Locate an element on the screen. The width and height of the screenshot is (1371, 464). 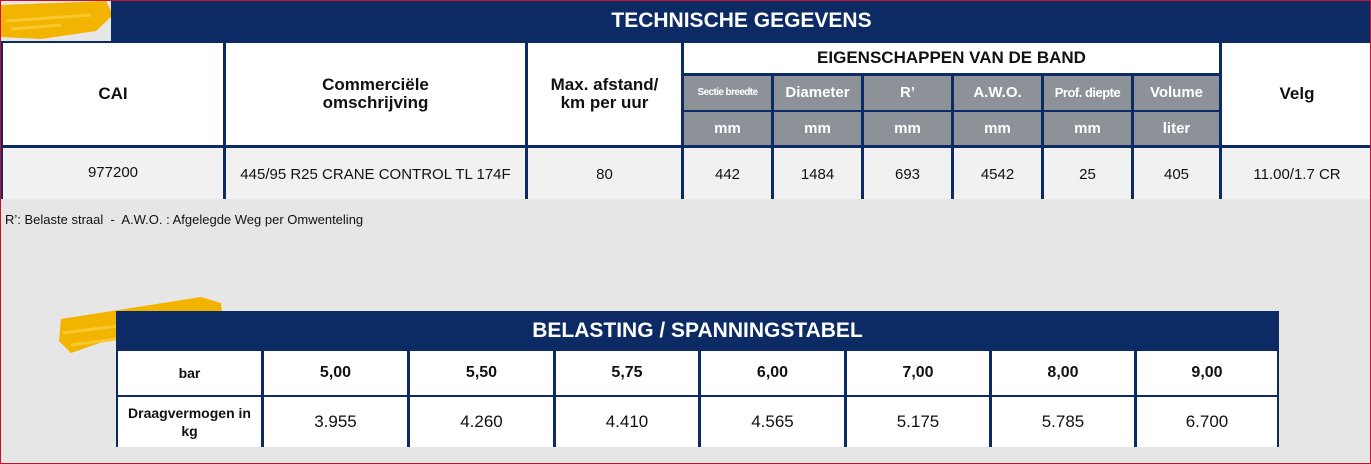
load-cell: 4.410 is located at coordinates (627, 422).